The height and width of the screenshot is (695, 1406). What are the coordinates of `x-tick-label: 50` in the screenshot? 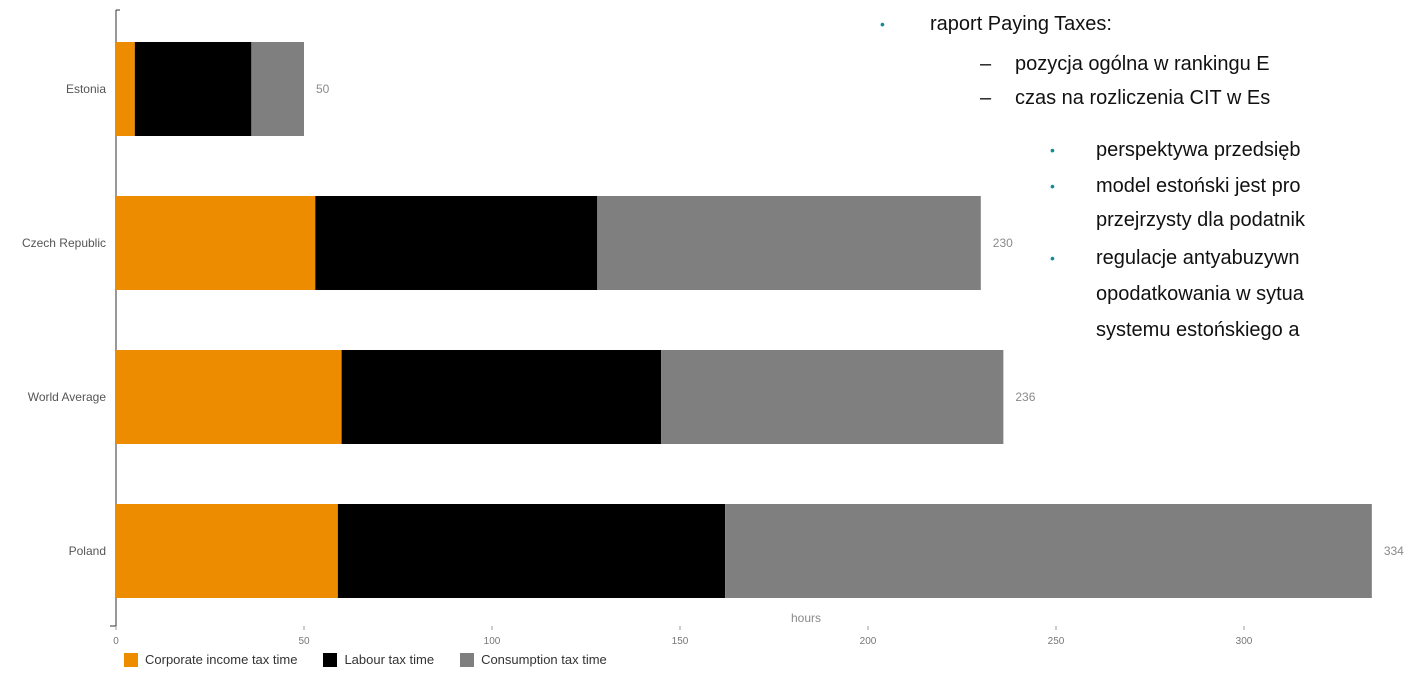 It's located at (304, 641).